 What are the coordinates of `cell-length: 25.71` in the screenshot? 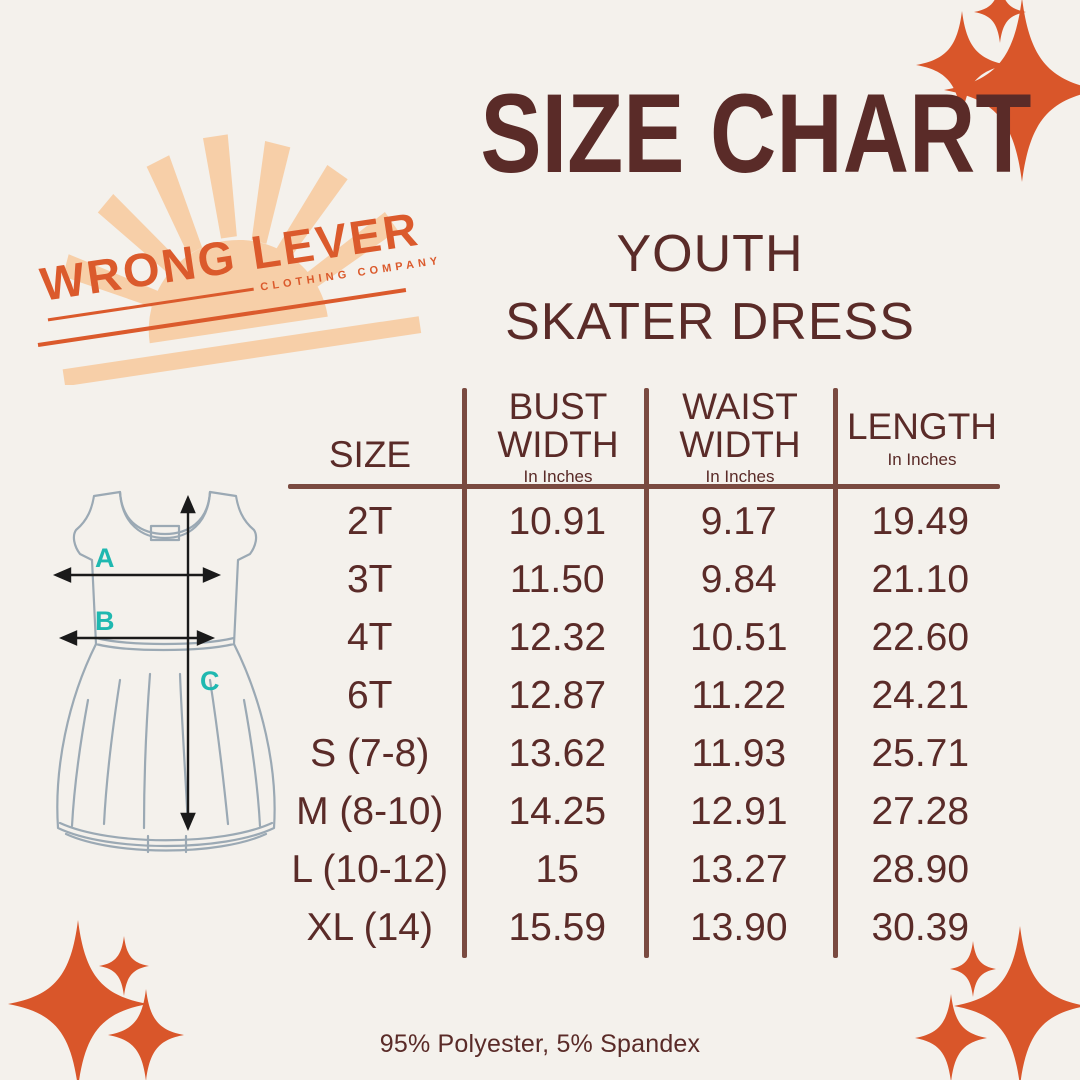 It's located at (920, 753).